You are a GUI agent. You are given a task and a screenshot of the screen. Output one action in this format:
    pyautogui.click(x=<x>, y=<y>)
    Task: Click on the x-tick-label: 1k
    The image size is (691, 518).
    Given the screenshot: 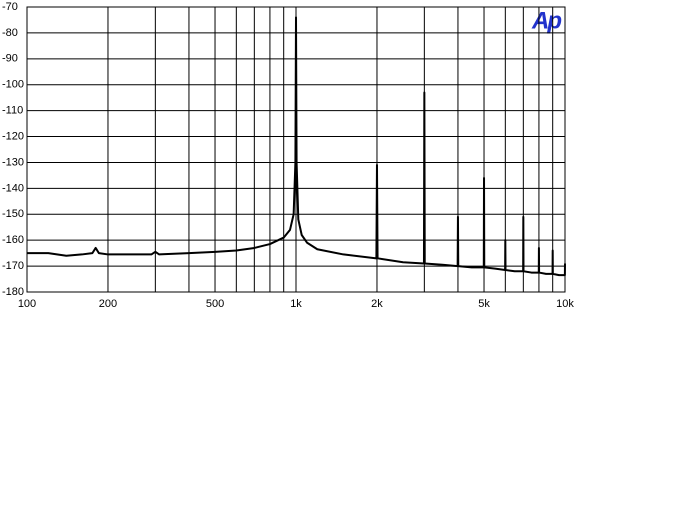 What is the action you would take?
    pyautogui.click(x=296, y=304)
    